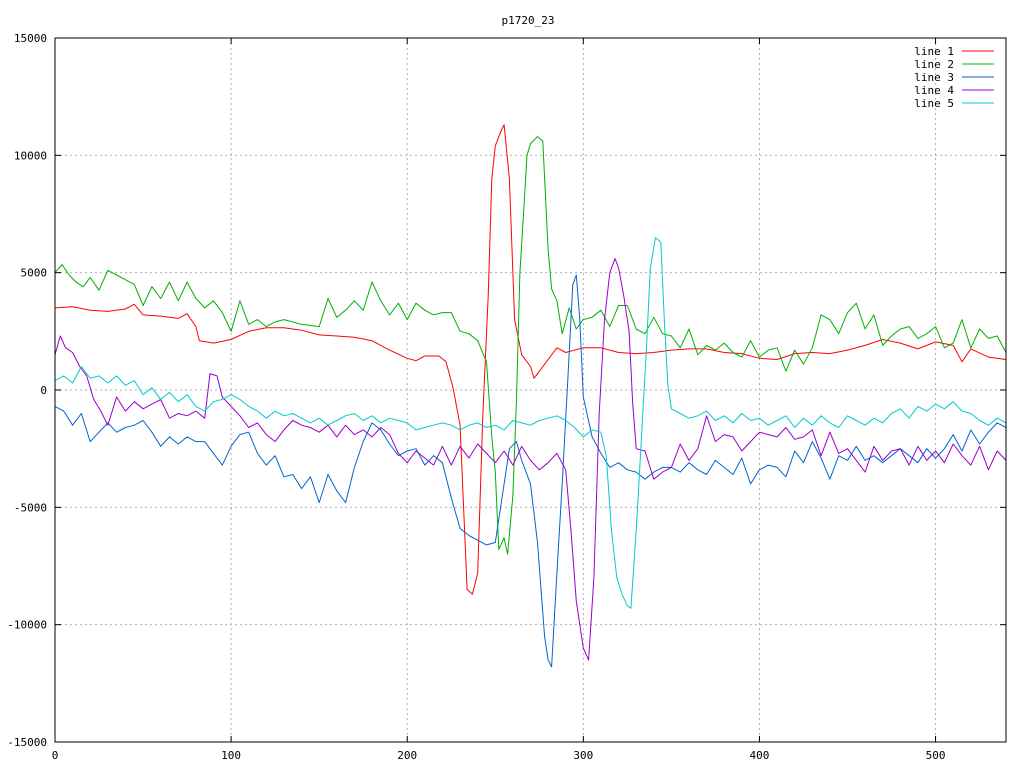 The width and height of the screenshot is (1024, 772). I want to click on x-tick-label: 400, so click(760, 755).